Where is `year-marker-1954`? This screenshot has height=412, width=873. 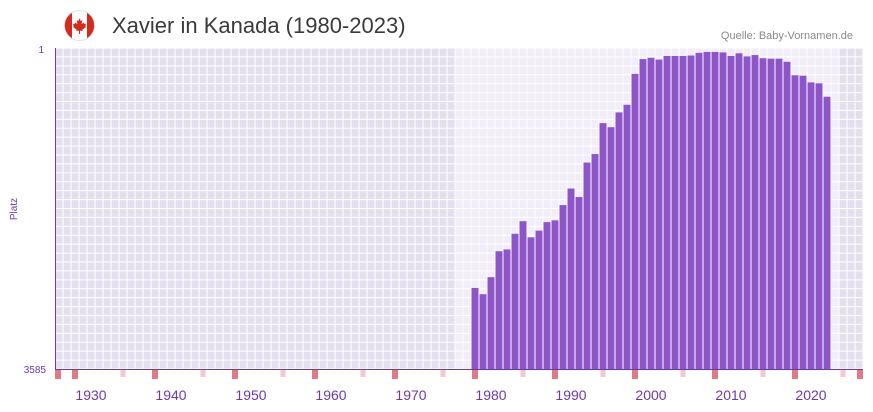
year-marker-1954 is located at coordinates (283, 373).